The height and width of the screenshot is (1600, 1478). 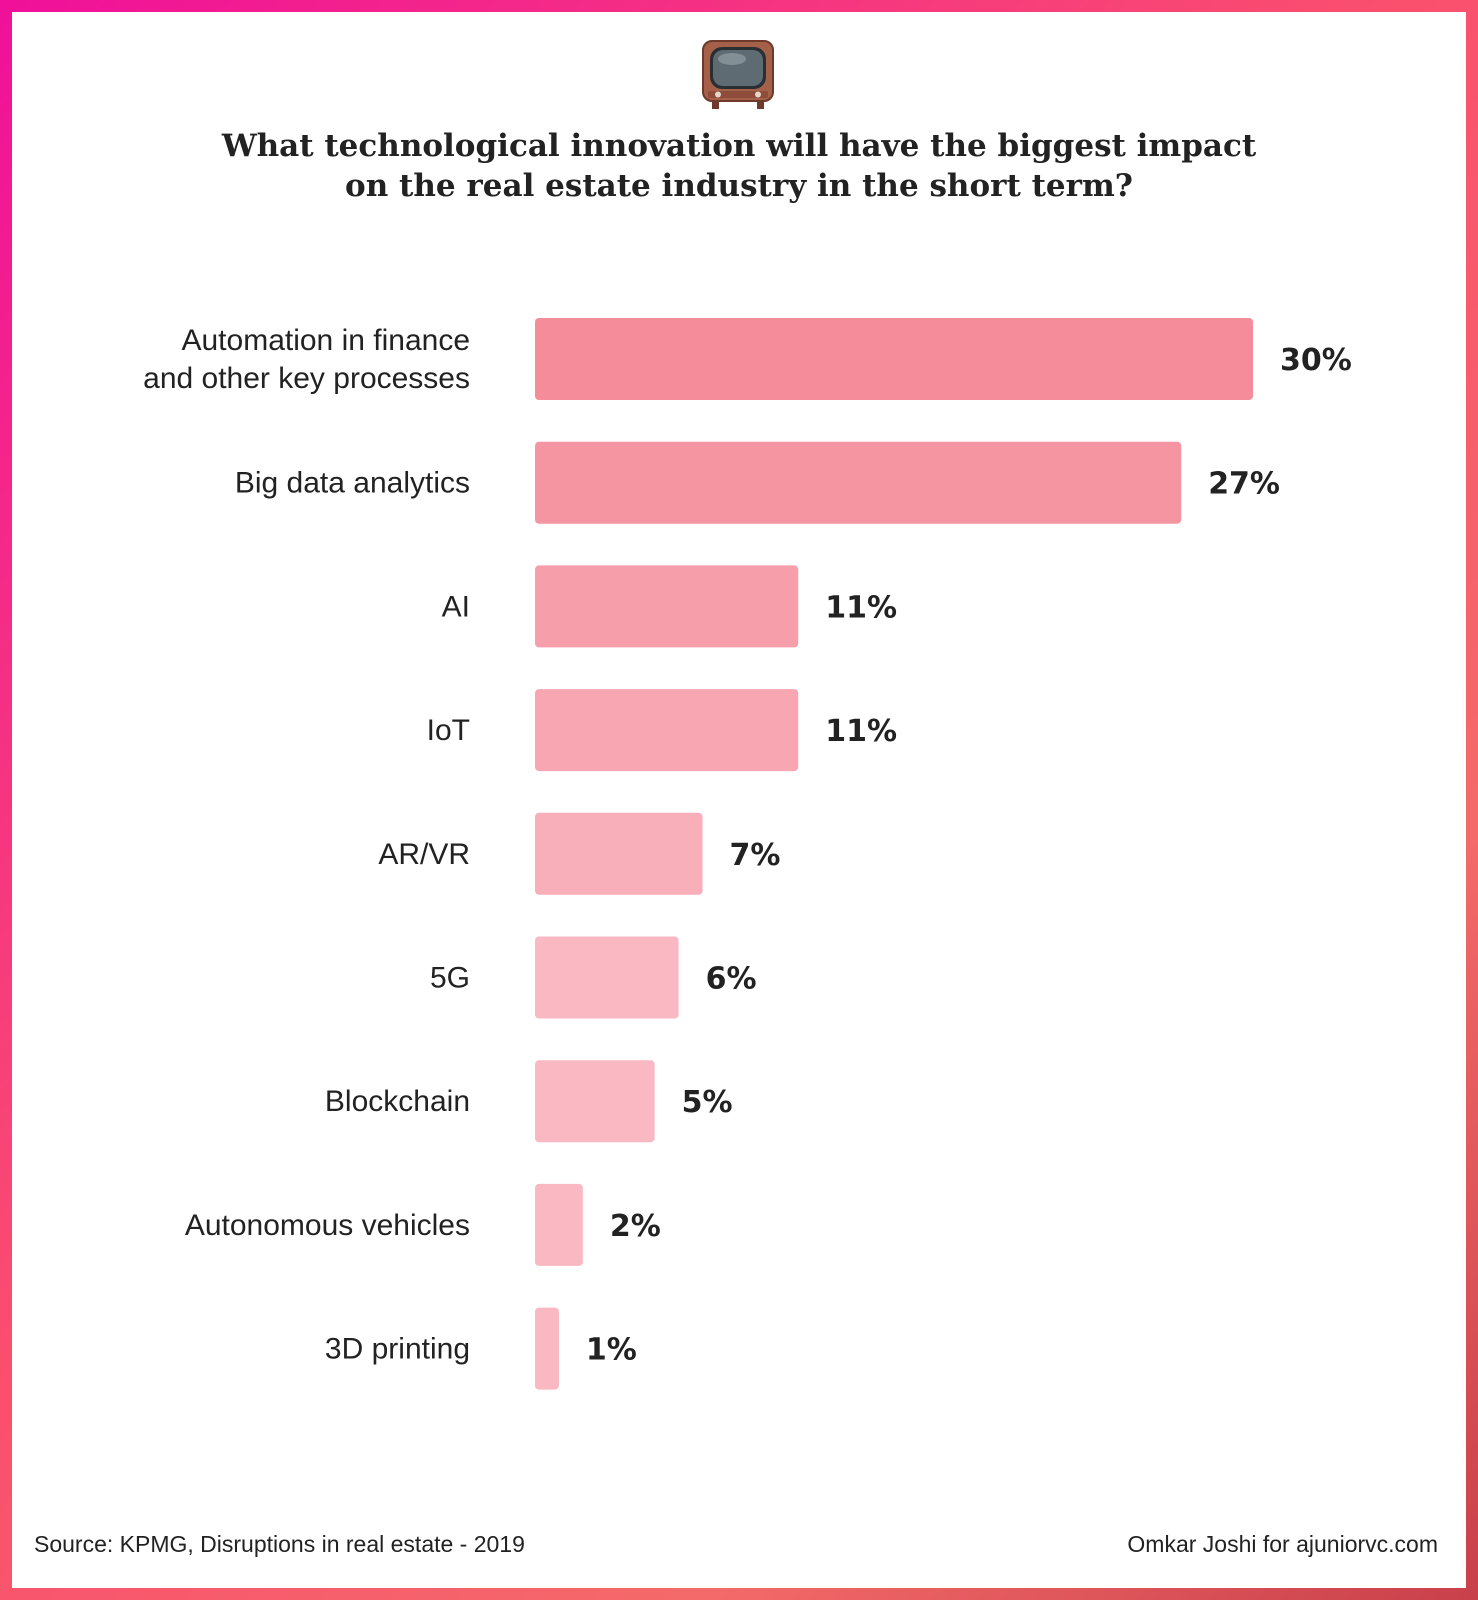 I want to click on category-label-9: 3D printing, so click(x=397, y=1349).